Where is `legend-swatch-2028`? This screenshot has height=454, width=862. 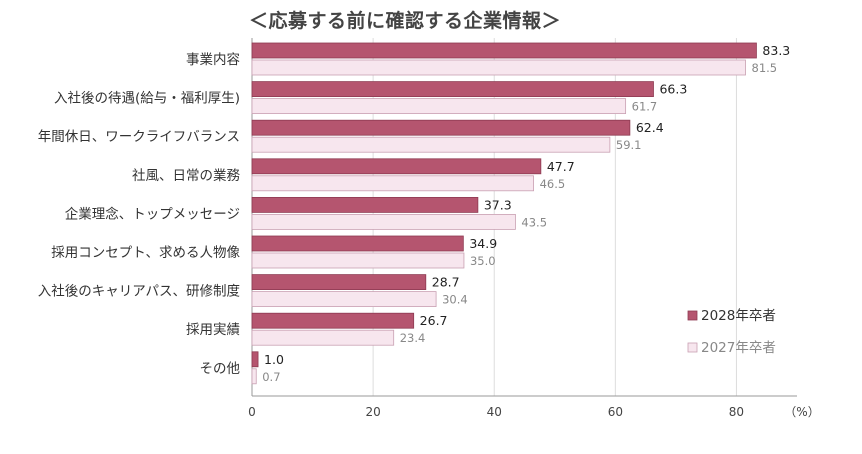
legend-swatch-2028 is located at coordinates (692, 315).